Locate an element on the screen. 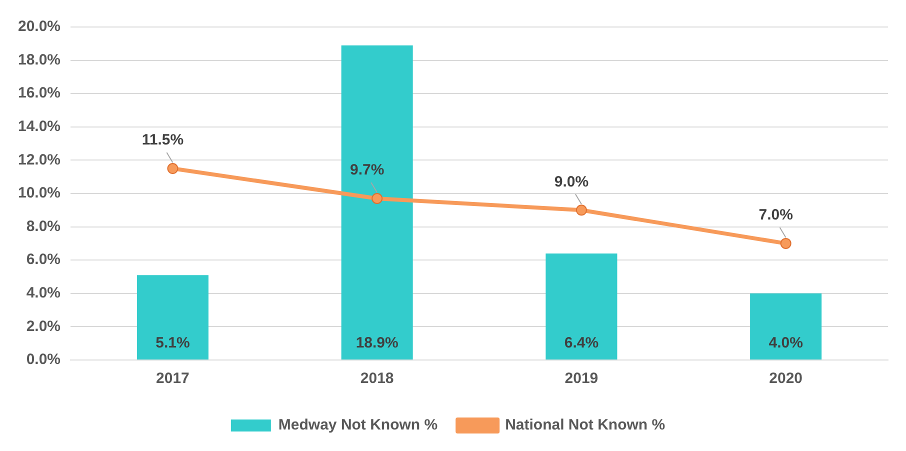 The height and width of the screenshot is (451, 906). x-tick-label: 2017 is located at coordinates (173, 379).